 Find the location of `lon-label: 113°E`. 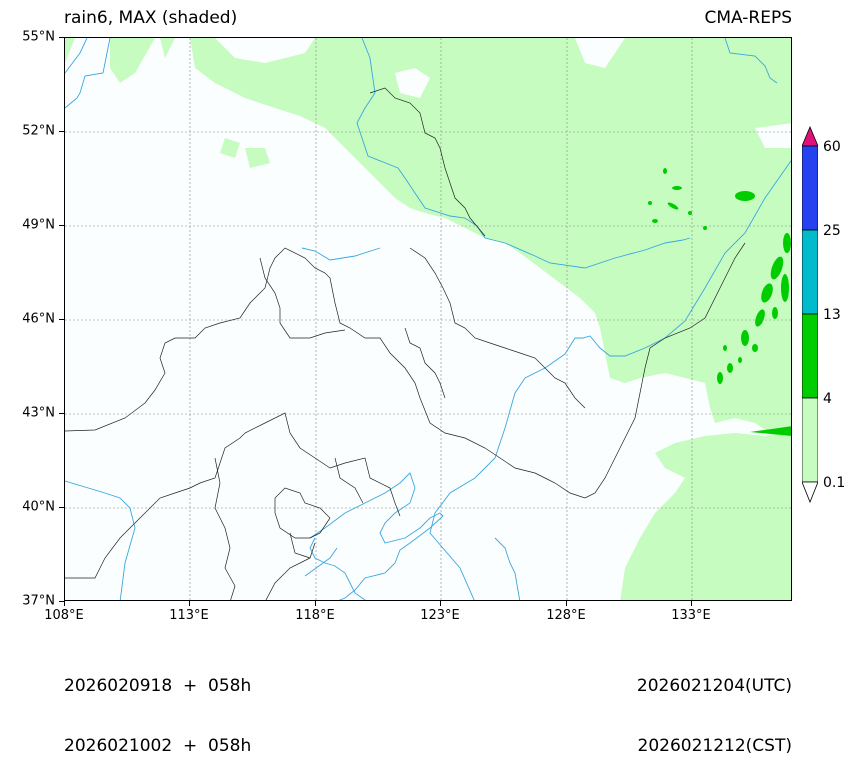

lon-label: 113°E is located at coordinates (189, 615).